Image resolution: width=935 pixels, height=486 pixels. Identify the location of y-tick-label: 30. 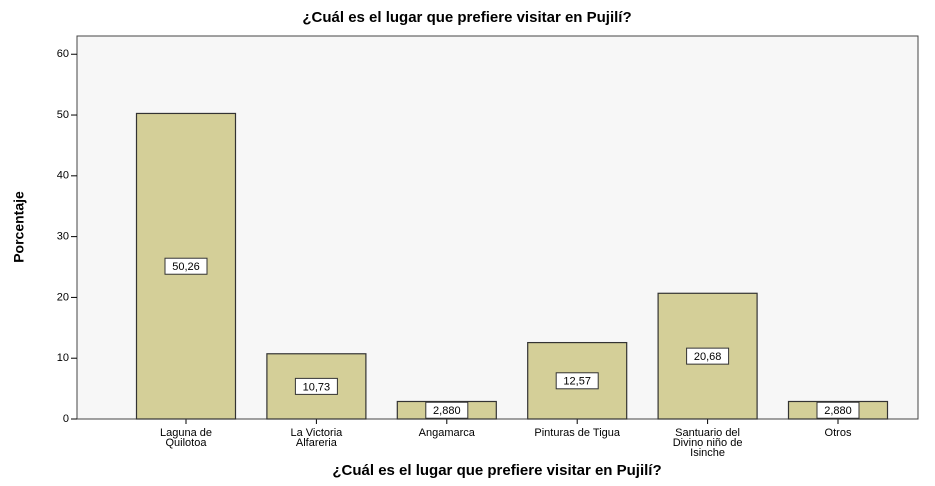
(63, 237).